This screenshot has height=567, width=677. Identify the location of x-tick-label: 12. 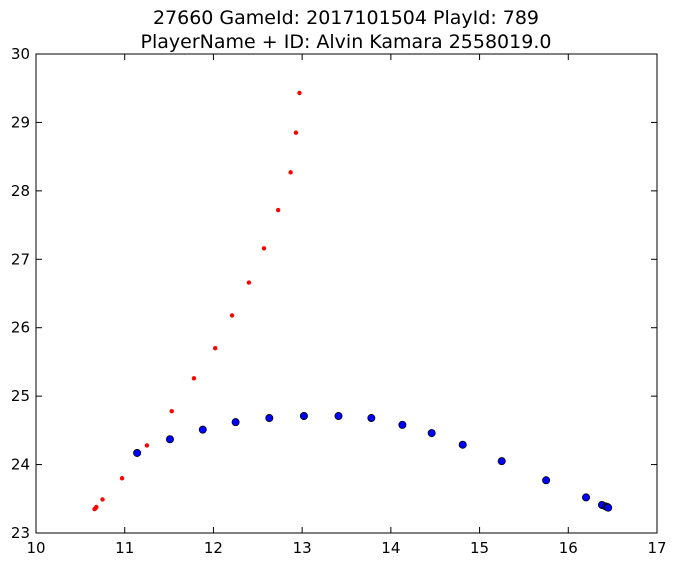
(213, 548).